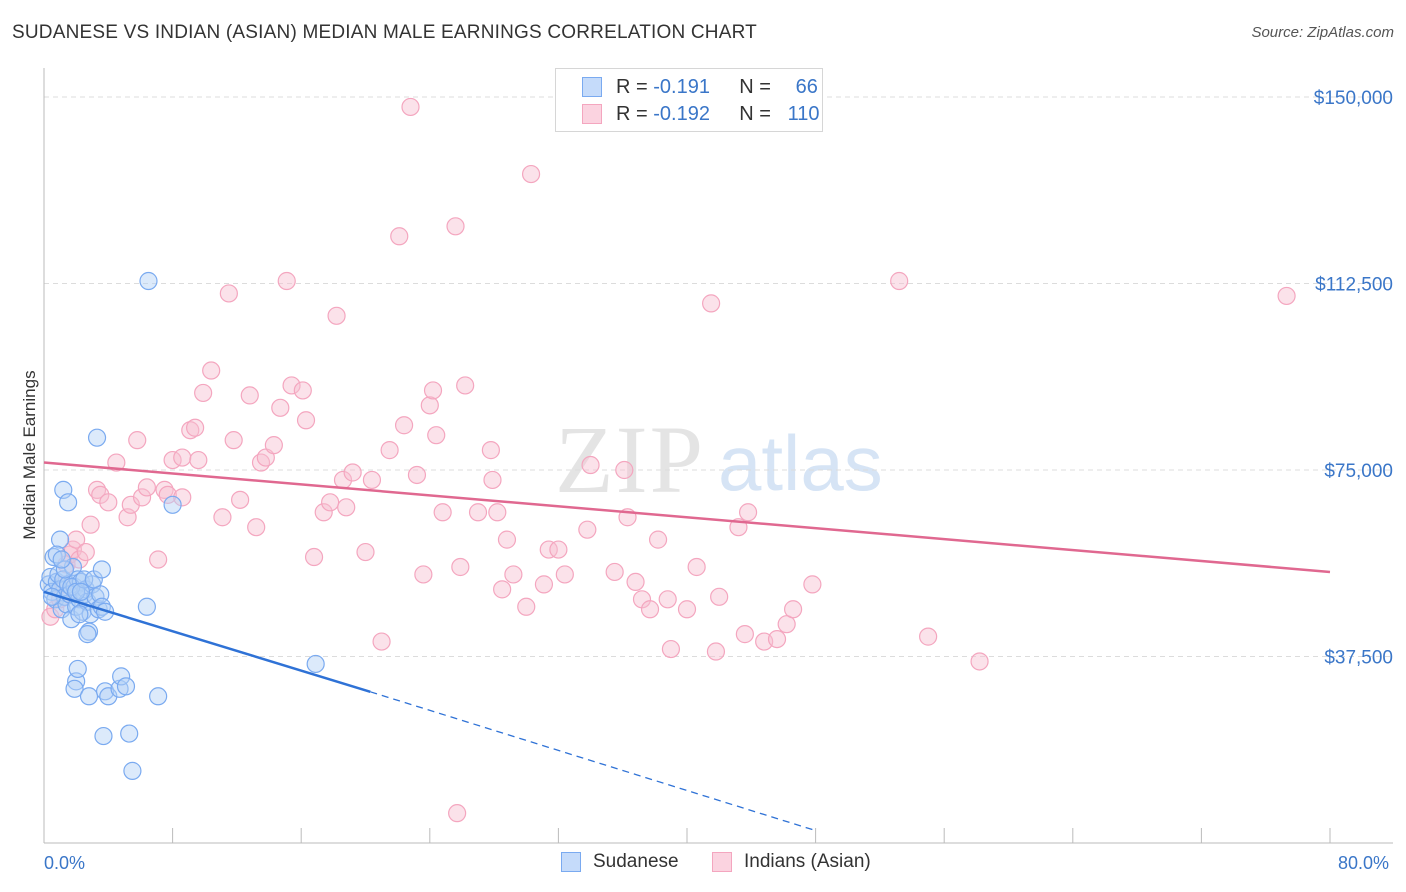 The height and width of the screenshot is (892, 1406). Describe the element at coordinates (630, 459) in the screenshot. I see `watermark-zip: ZIP` at that location.